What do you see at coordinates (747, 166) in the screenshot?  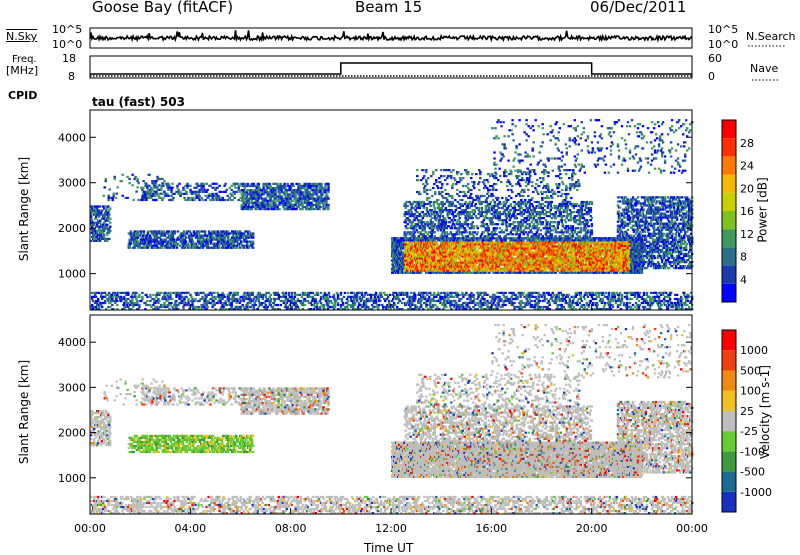 I see `power-colorbar-tick: 24` at bounding box center [747, 166].